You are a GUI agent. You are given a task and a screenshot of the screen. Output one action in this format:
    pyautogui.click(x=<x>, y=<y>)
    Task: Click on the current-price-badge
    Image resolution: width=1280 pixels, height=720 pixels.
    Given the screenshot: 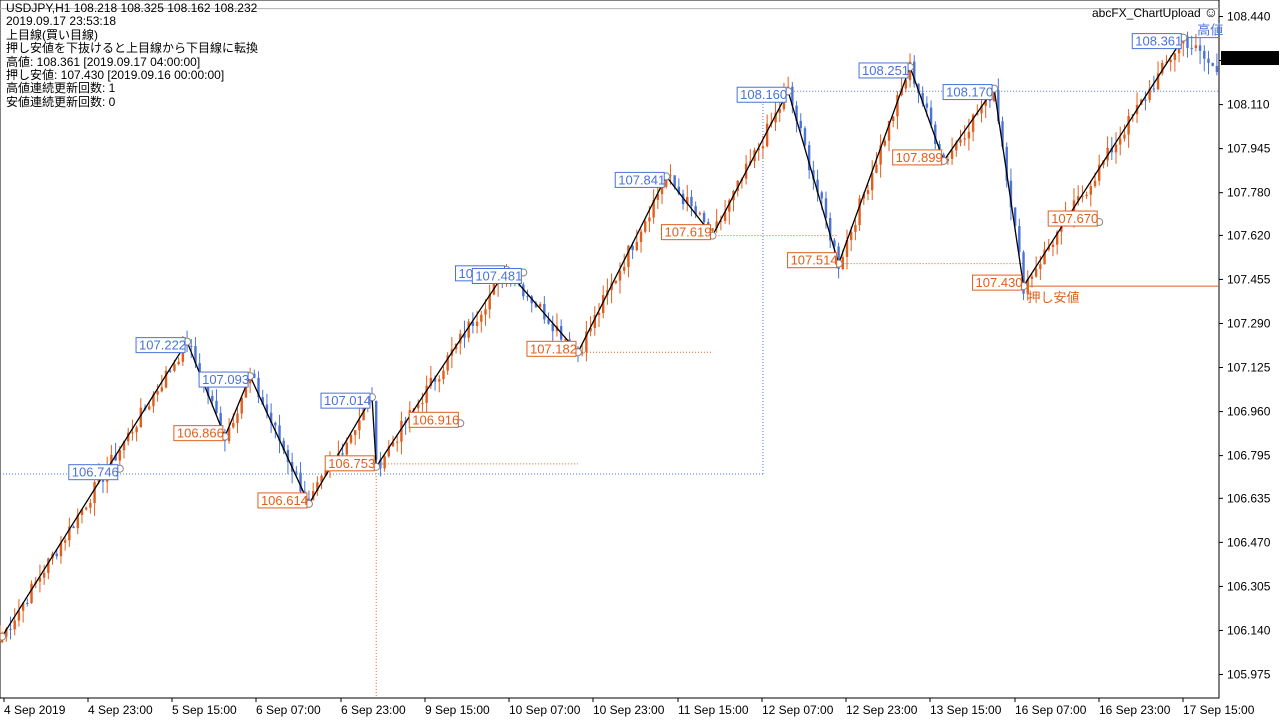 What is the action you would take?
    pyautogui.click(x=1250, y=58)
    